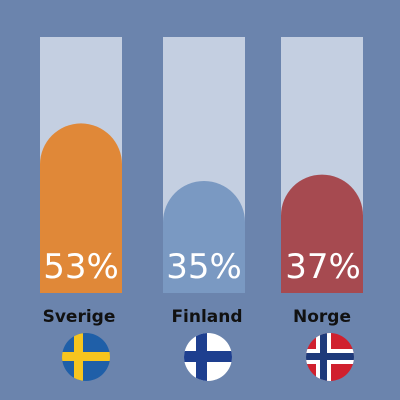  Describe the element at coordinates (322, 317) in the screenshot. I see `category-label-norge: Norge` at that location.